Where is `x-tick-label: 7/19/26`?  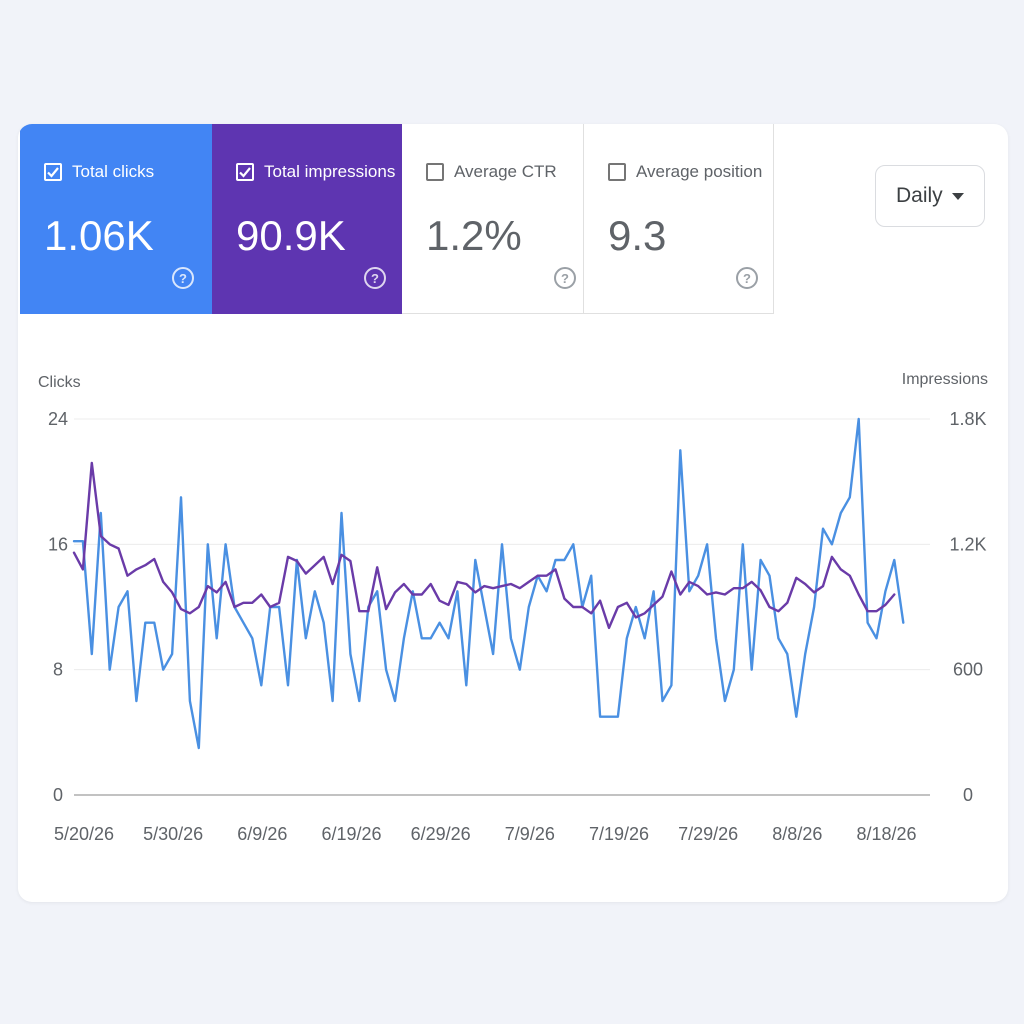 x-tick-label: 7/19/26 is located at coordinates (619, 834).